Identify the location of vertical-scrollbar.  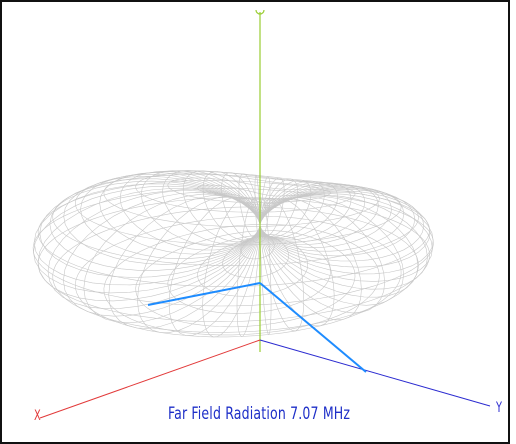
(512, 222).